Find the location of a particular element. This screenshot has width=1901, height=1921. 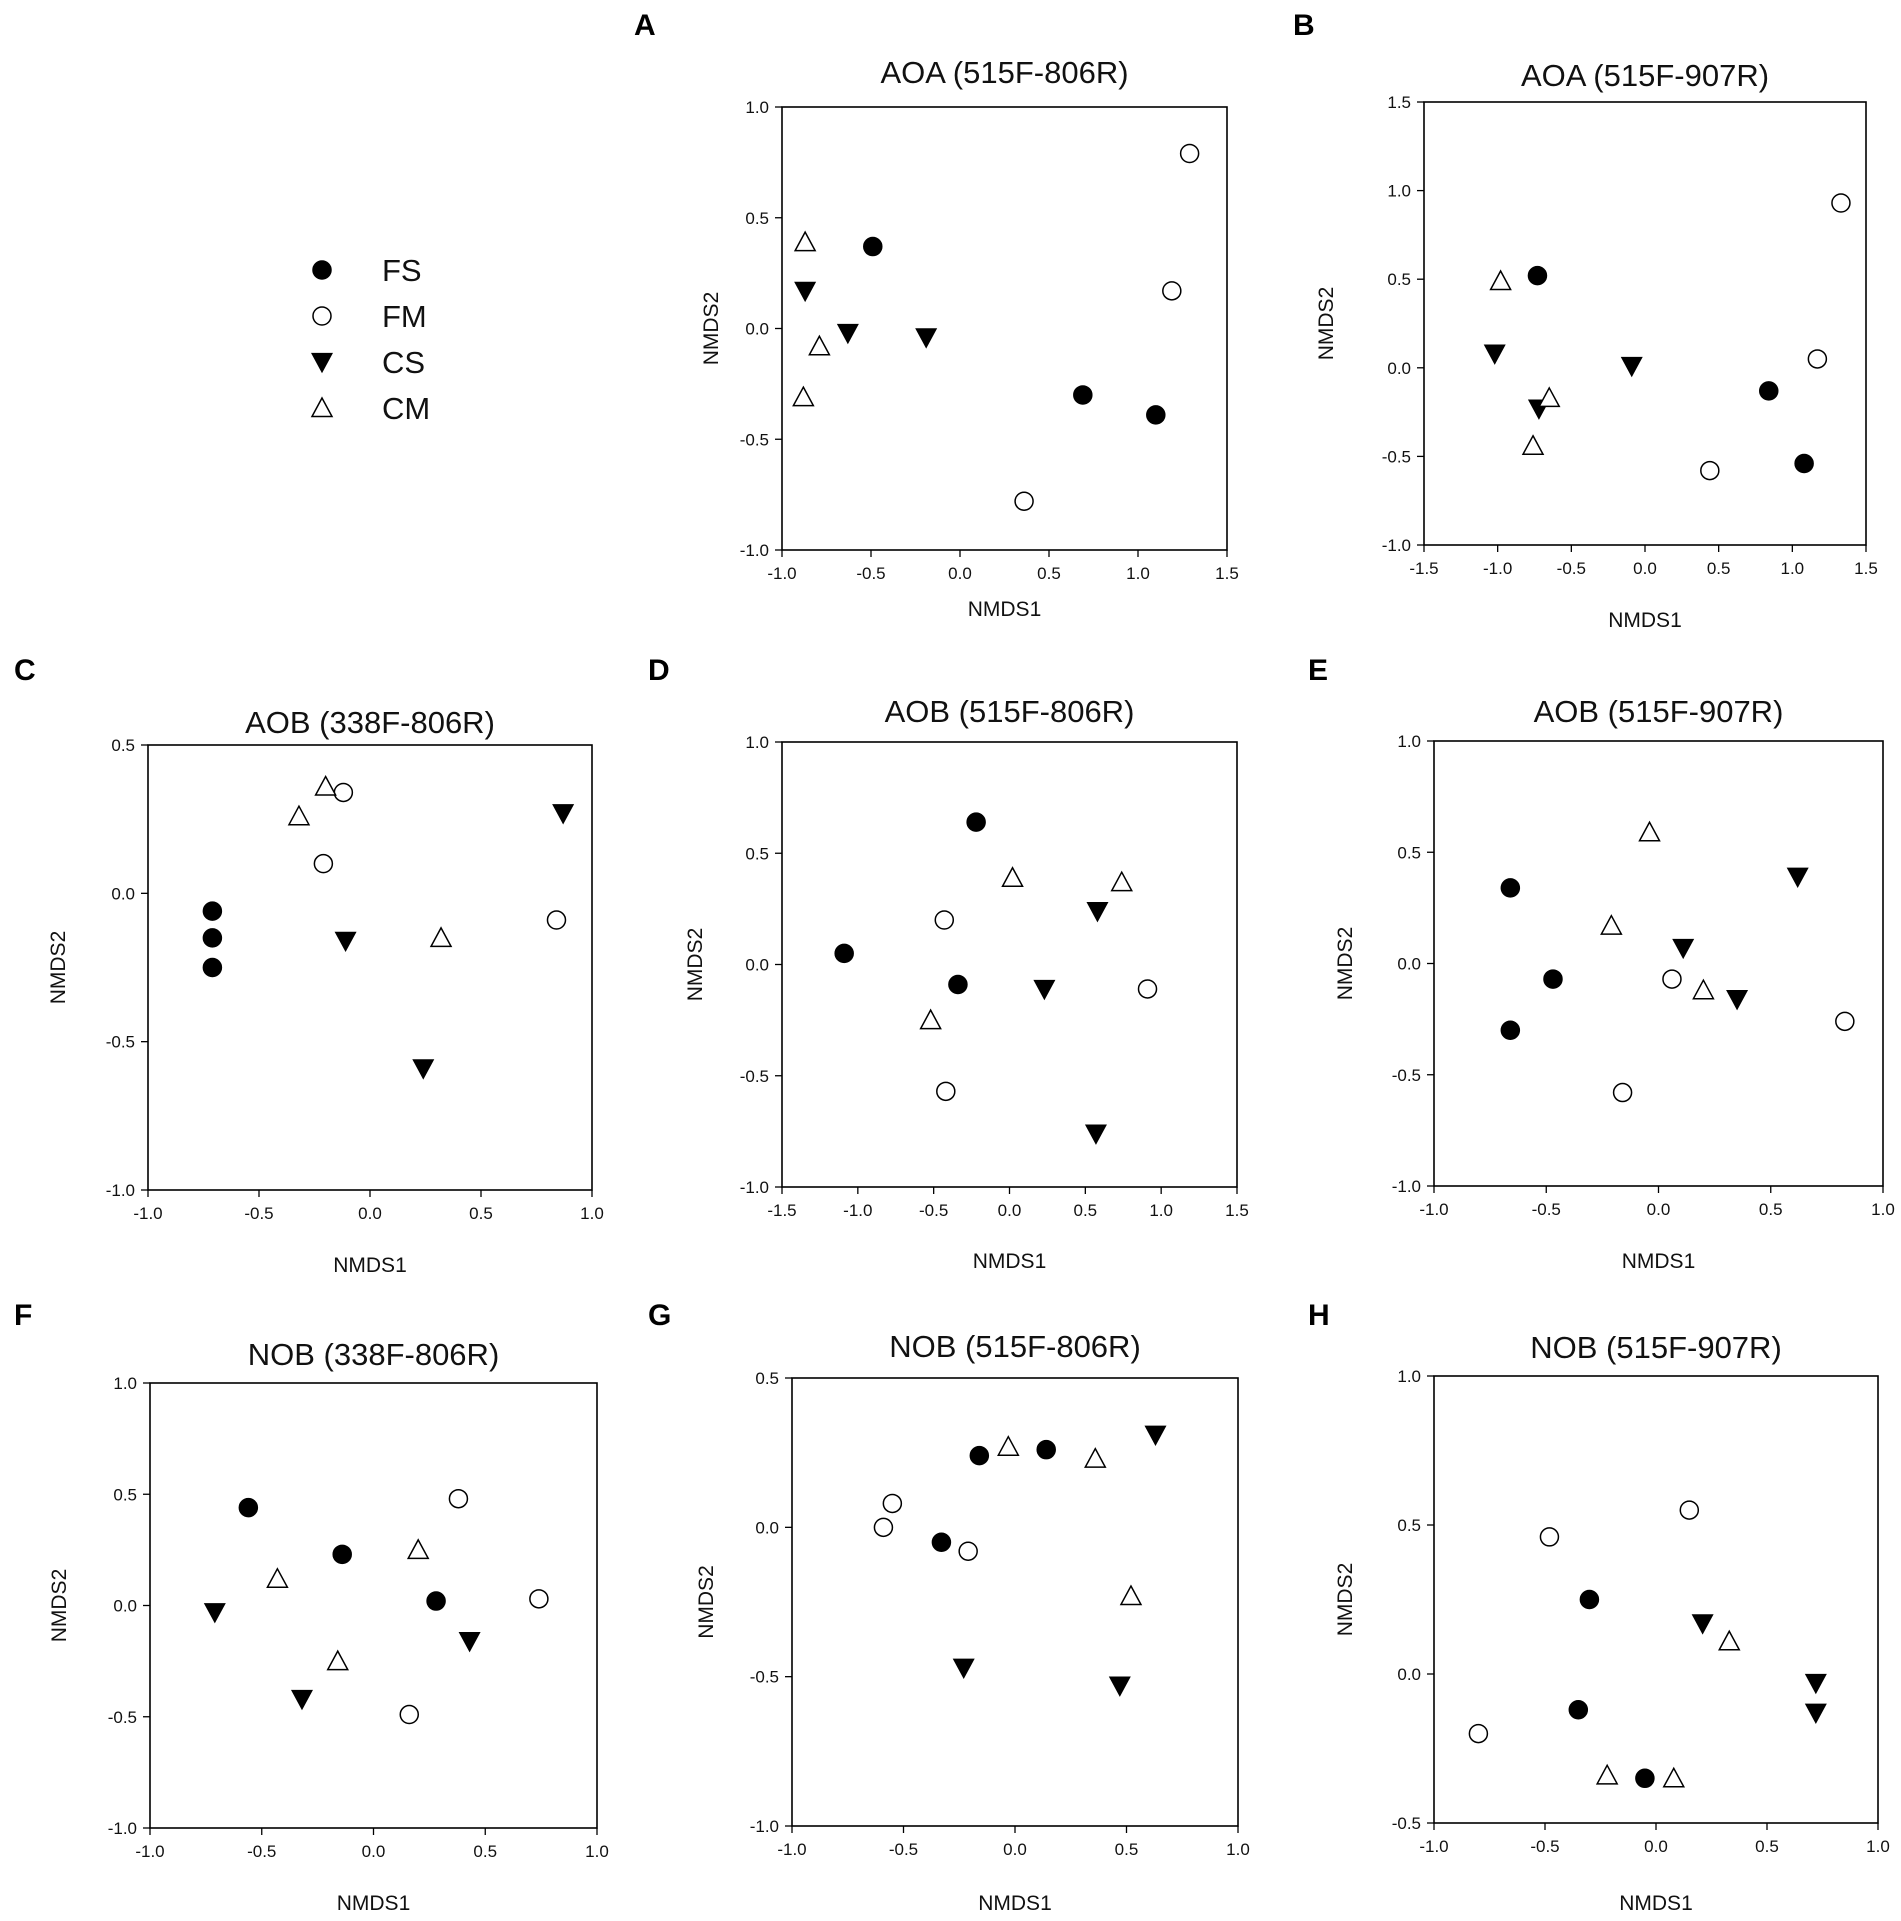

panel-g-series-fm is located at coordinates (925, 1527).